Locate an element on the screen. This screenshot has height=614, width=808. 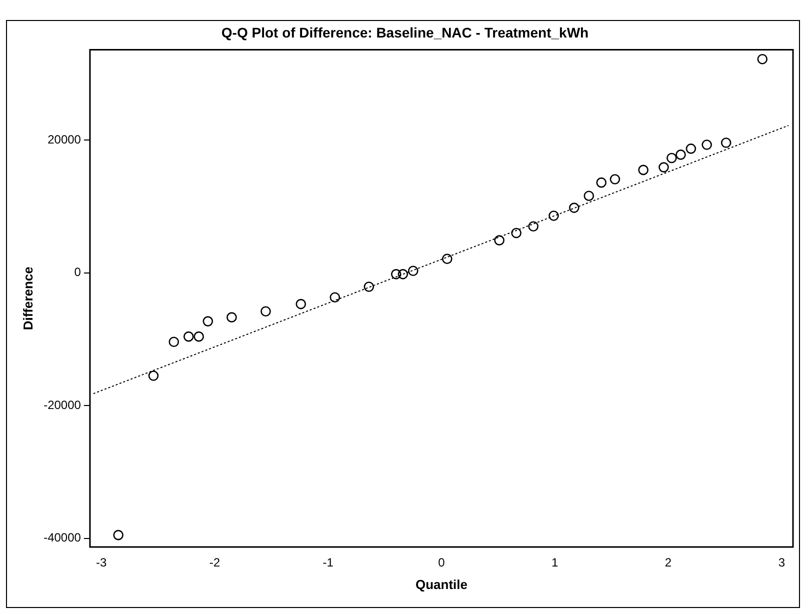
x-tick-label: 3 is located at coordinates (782, 563).